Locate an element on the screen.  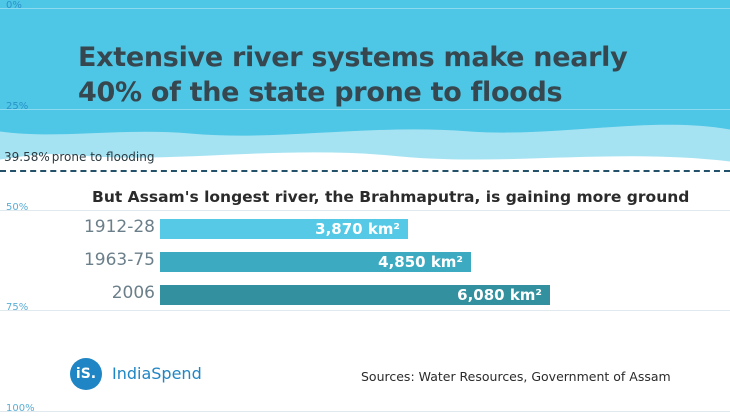
flood-threshold-line is located at coordinates (365, 171).